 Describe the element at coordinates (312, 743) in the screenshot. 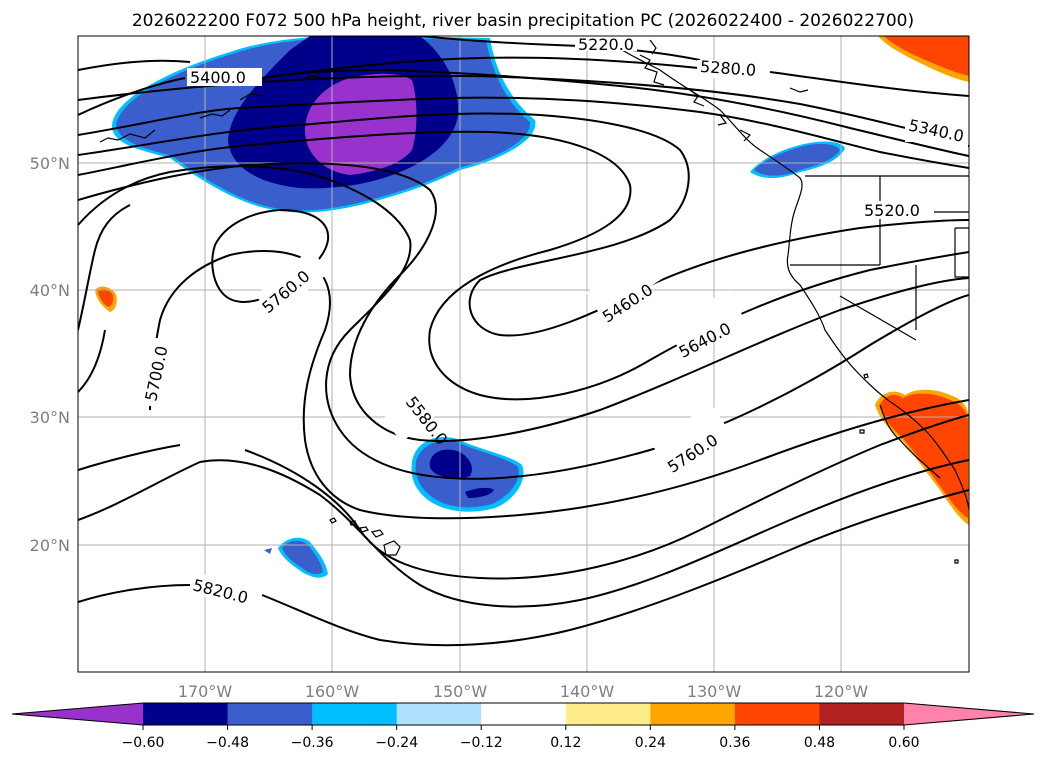

I see `colorbar-tick-label: −0.36` at that location.